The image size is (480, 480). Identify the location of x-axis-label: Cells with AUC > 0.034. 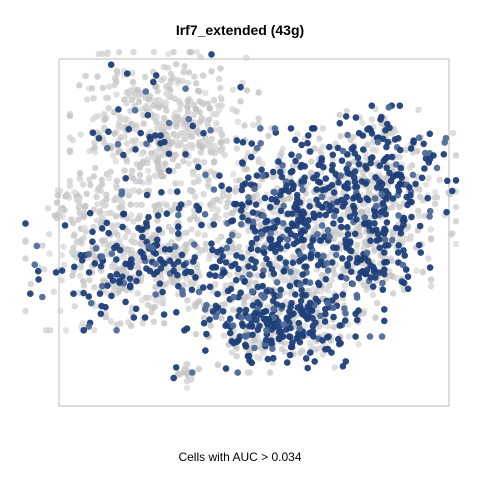
(240, 457).